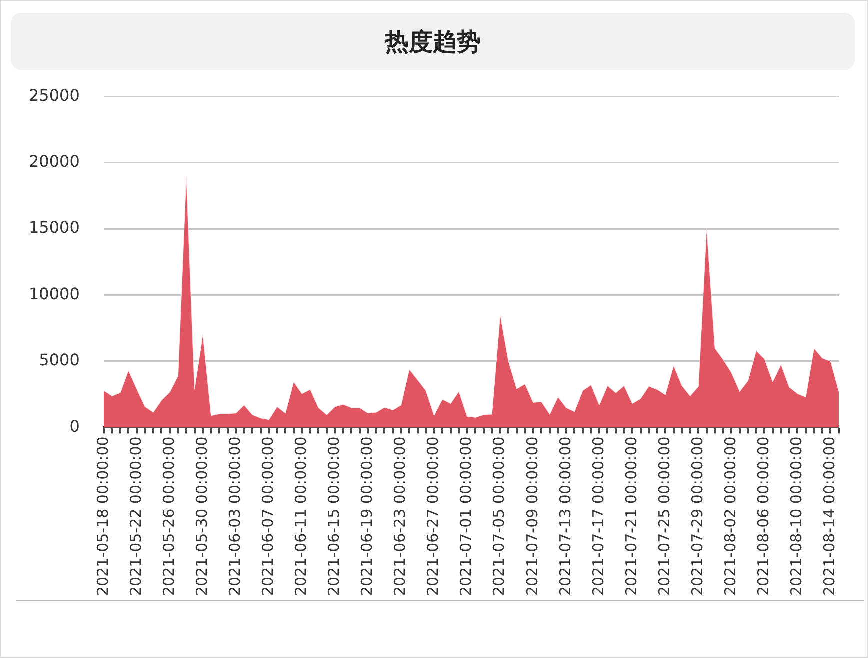 This screenshot has height=658, width=868. Describe the element at coordinates (235, 516) in the screenshot. I see `x-tick-label: 2021-06-03 00:00:00` at that location.